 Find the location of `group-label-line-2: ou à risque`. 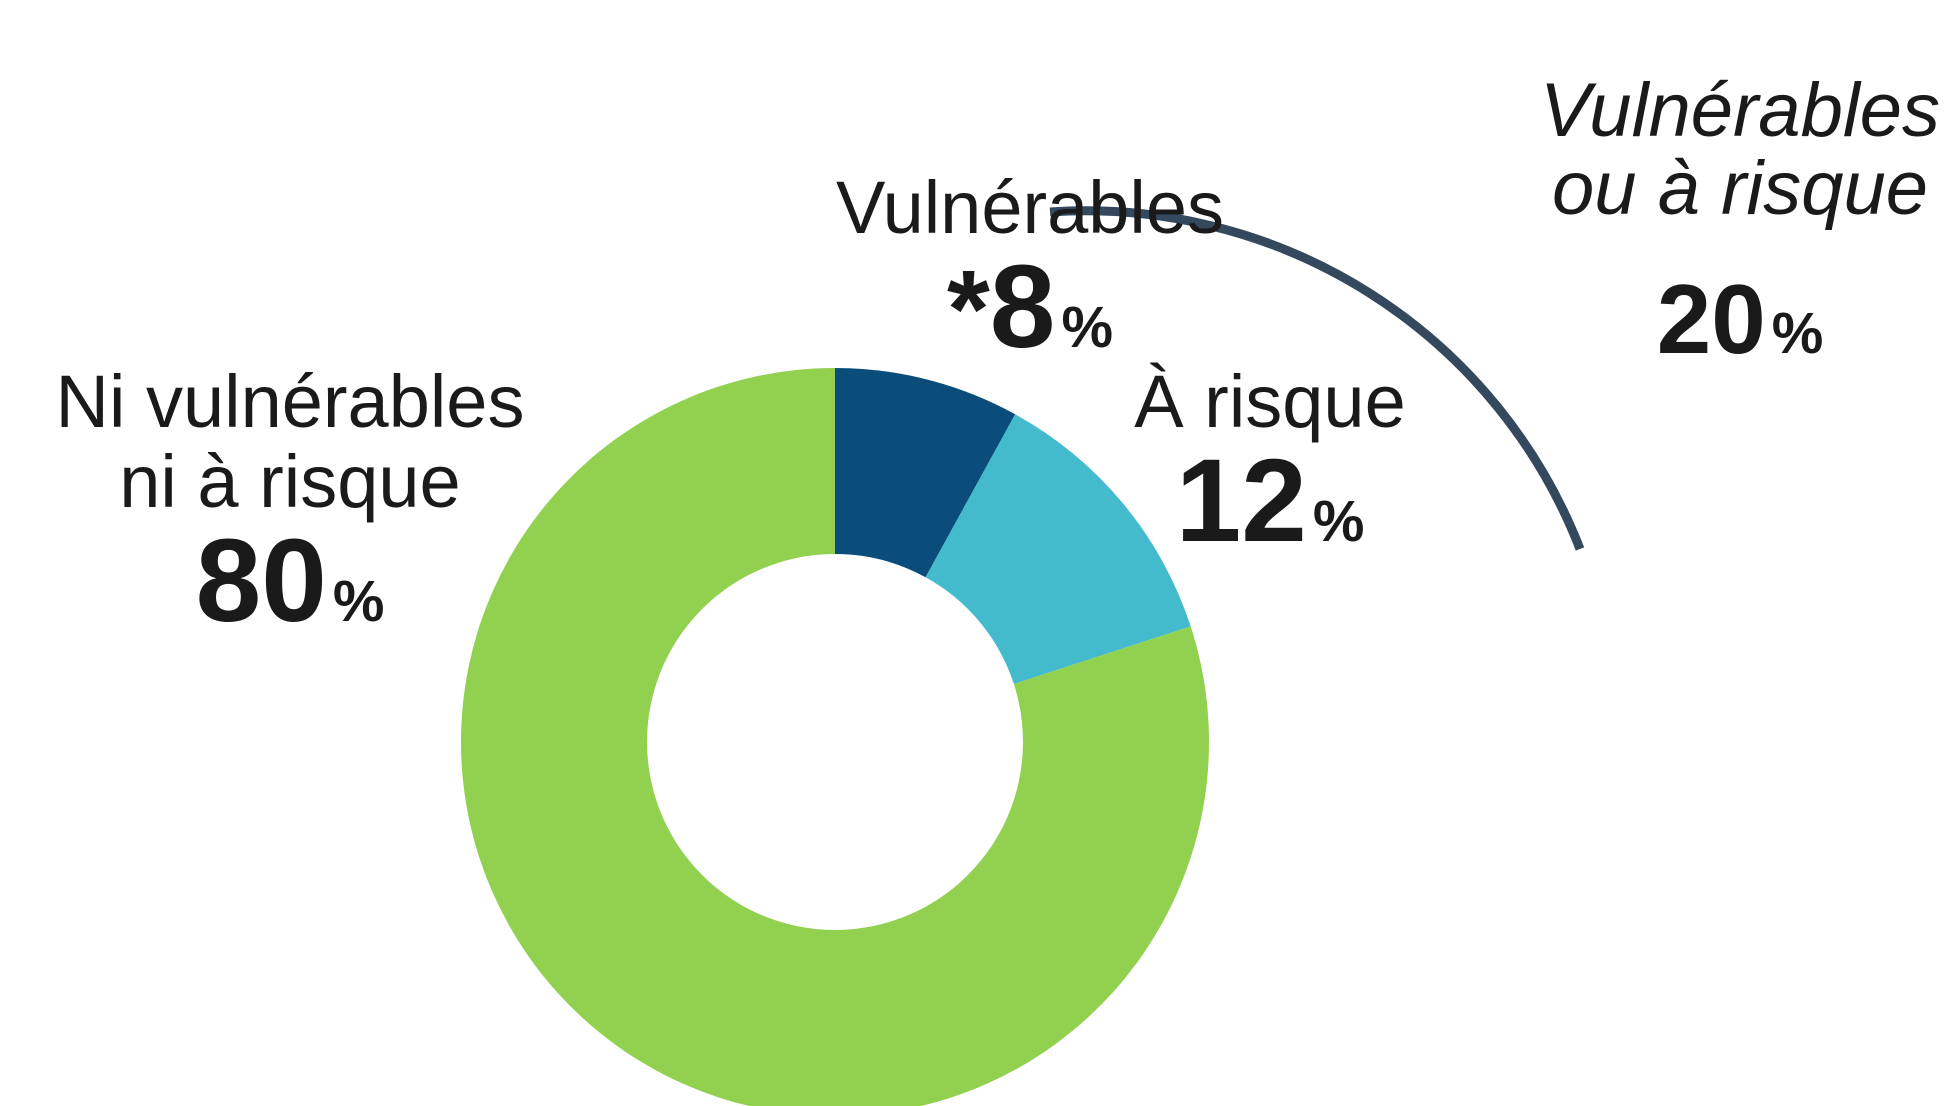

group-label-line-2: ou à risque is located at coordinates (1740, 188).